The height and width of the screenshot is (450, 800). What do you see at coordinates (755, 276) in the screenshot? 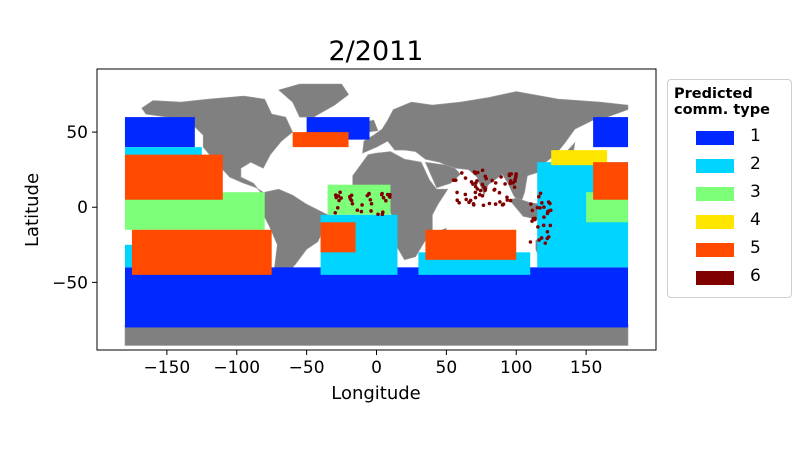
I see `legend-label-6: 6` at bounding box center [755, 276].